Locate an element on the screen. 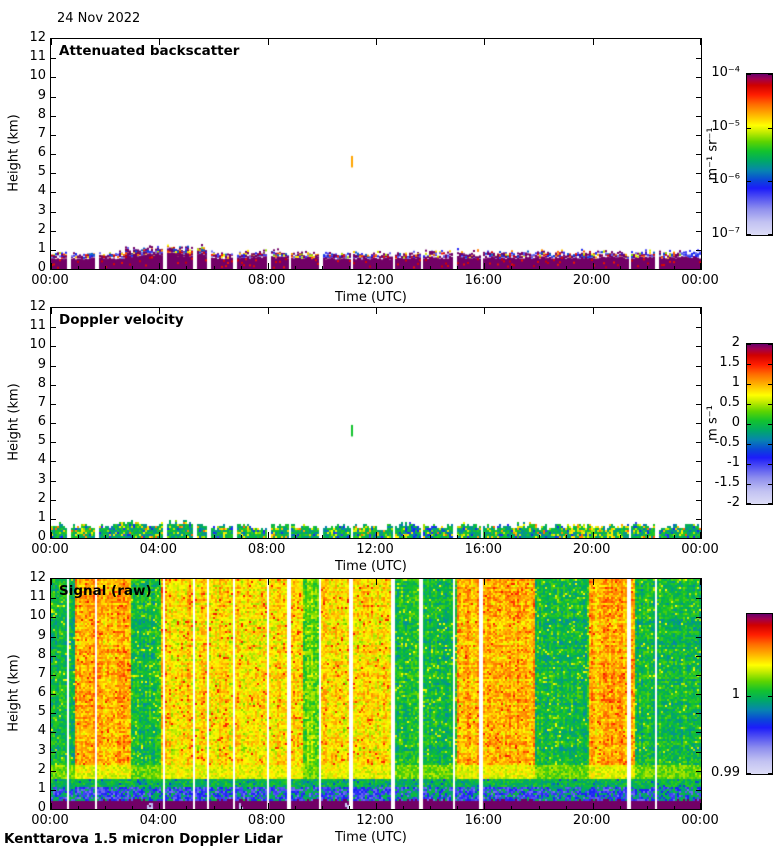  x-tick-label: 04:00 is located at coordinates (158, 280).